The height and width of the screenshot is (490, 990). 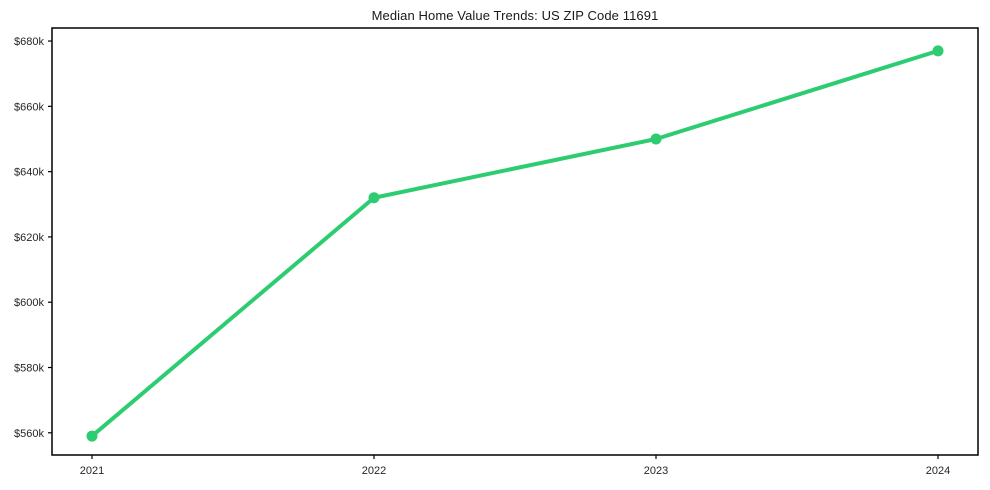 What do you see at coordinates (29, 107) in the screenshot?
I see `y-tick-label: $660k` at bounding box center [29, 107].